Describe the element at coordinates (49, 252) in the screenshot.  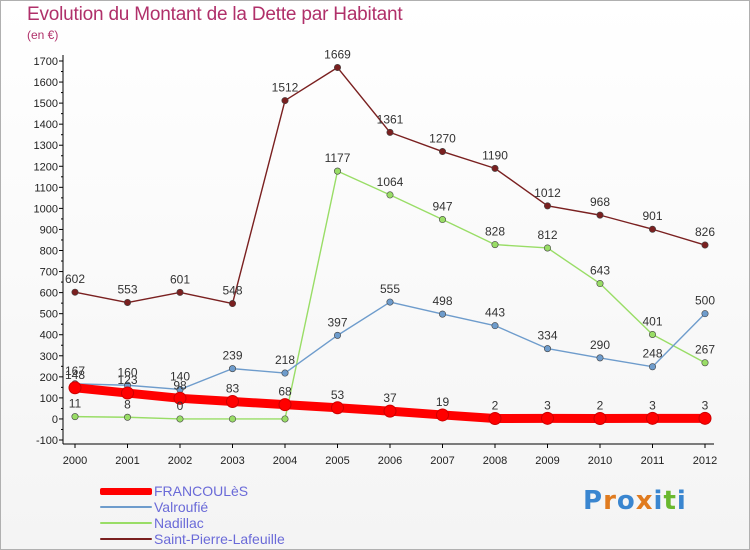
I see `y-tick-label: 800` at that location.